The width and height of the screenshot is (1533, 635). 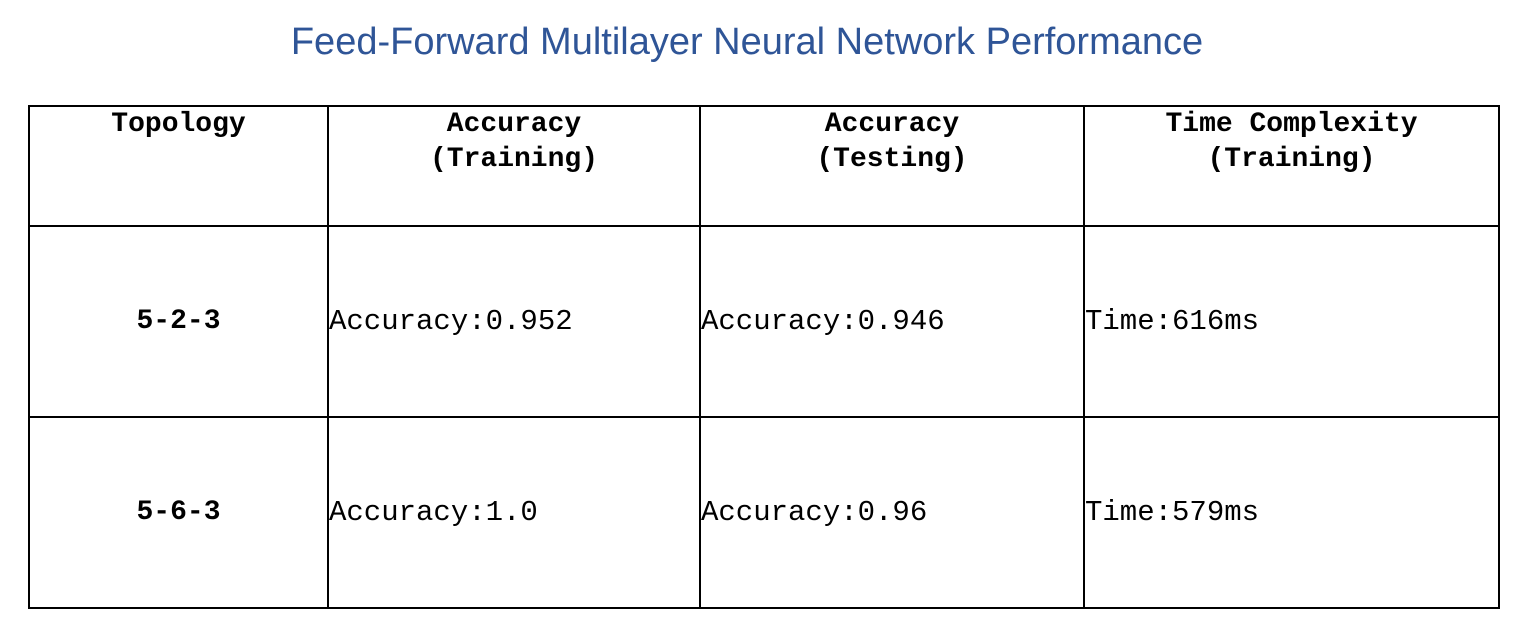 I want to click on header-testing-accuracy-line1: Accuracy, so click(x=892, y=124).